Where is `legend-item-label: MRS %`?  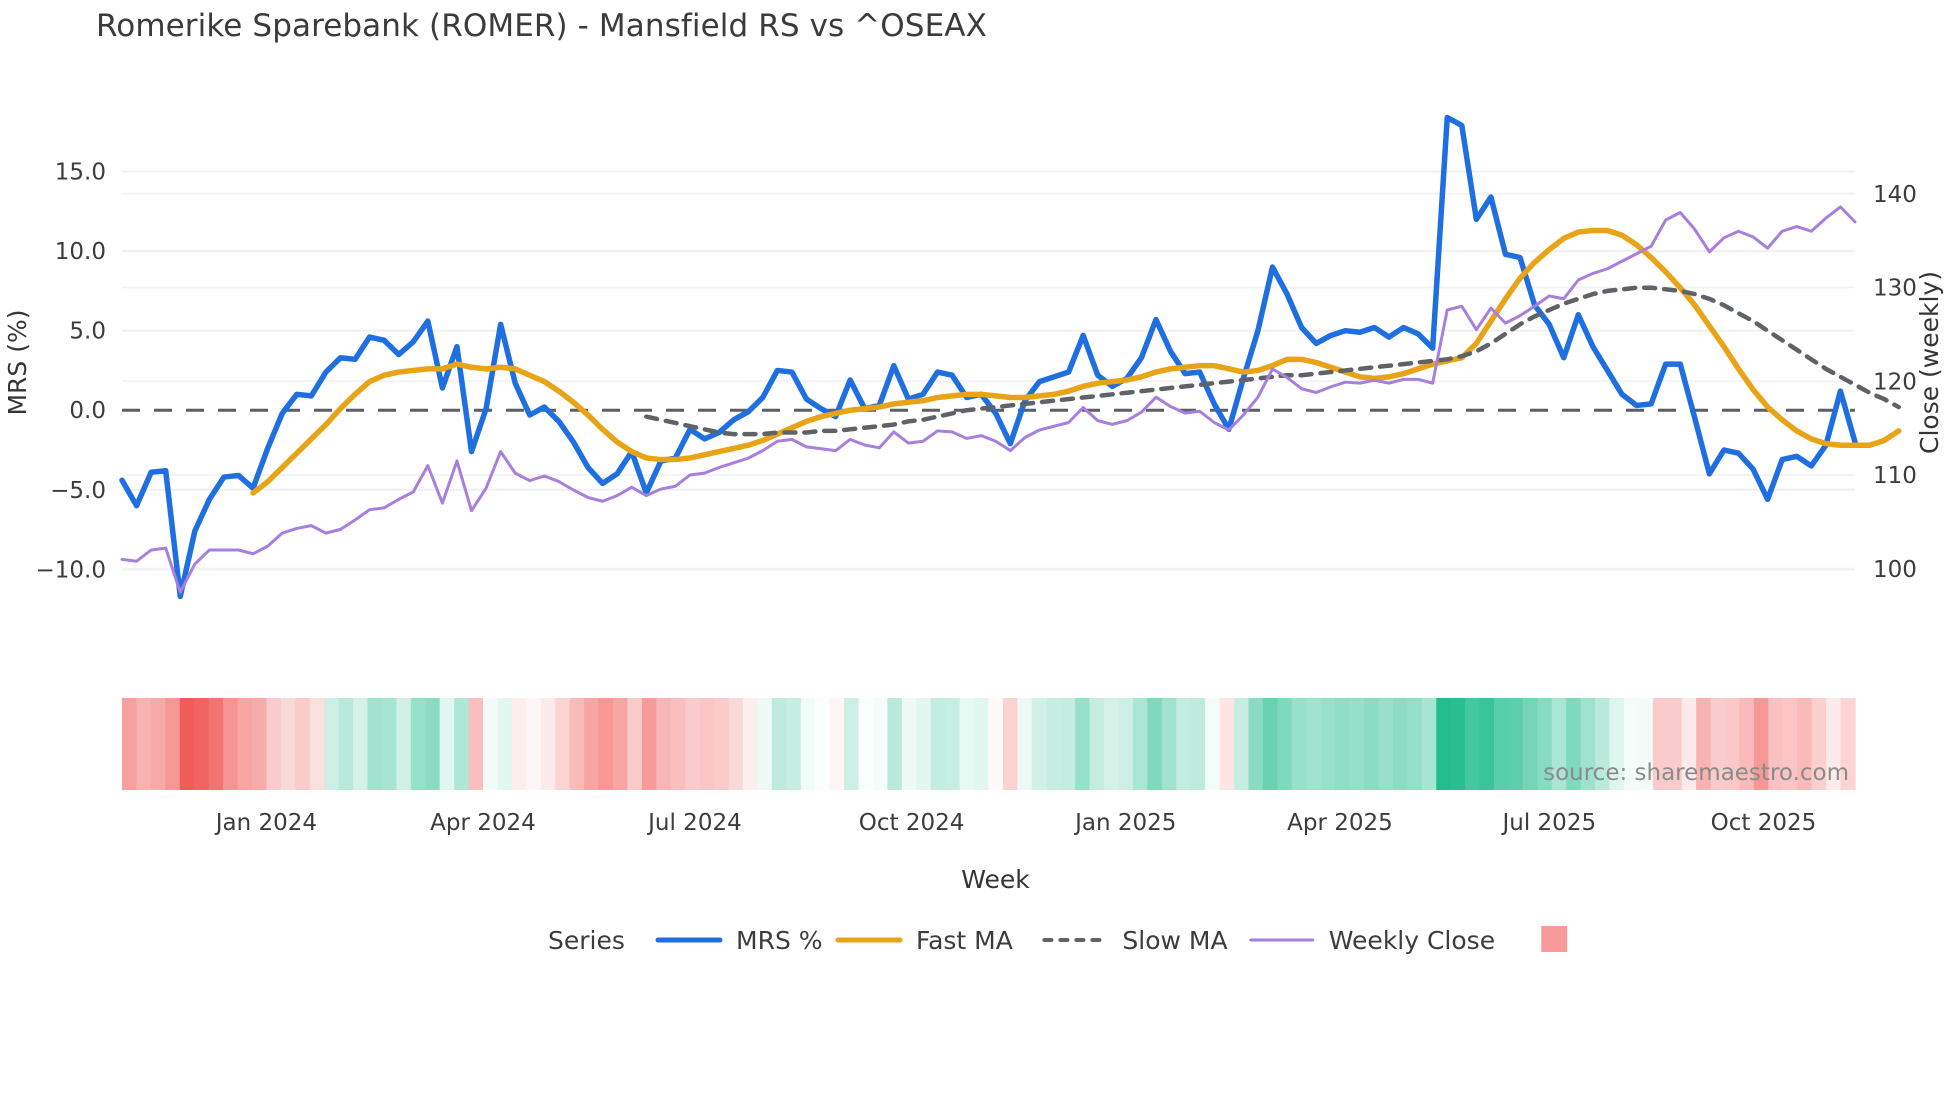
legend-item-label: MRS % is located at coordinates (779, 940).